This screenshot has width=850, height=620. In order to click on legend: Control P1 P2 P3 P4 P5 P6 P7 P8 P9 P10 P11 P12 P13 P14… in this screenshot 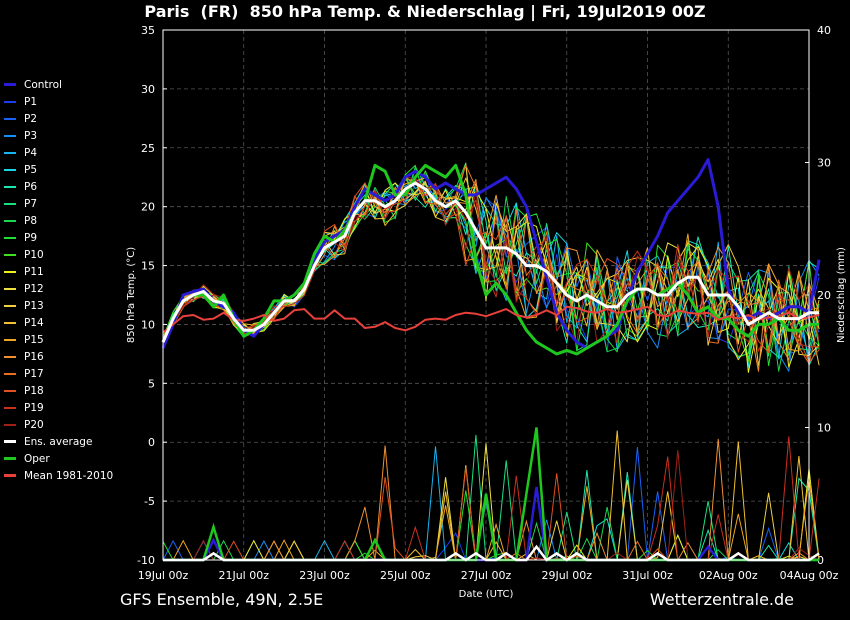, I will do `click(58, 280)`.